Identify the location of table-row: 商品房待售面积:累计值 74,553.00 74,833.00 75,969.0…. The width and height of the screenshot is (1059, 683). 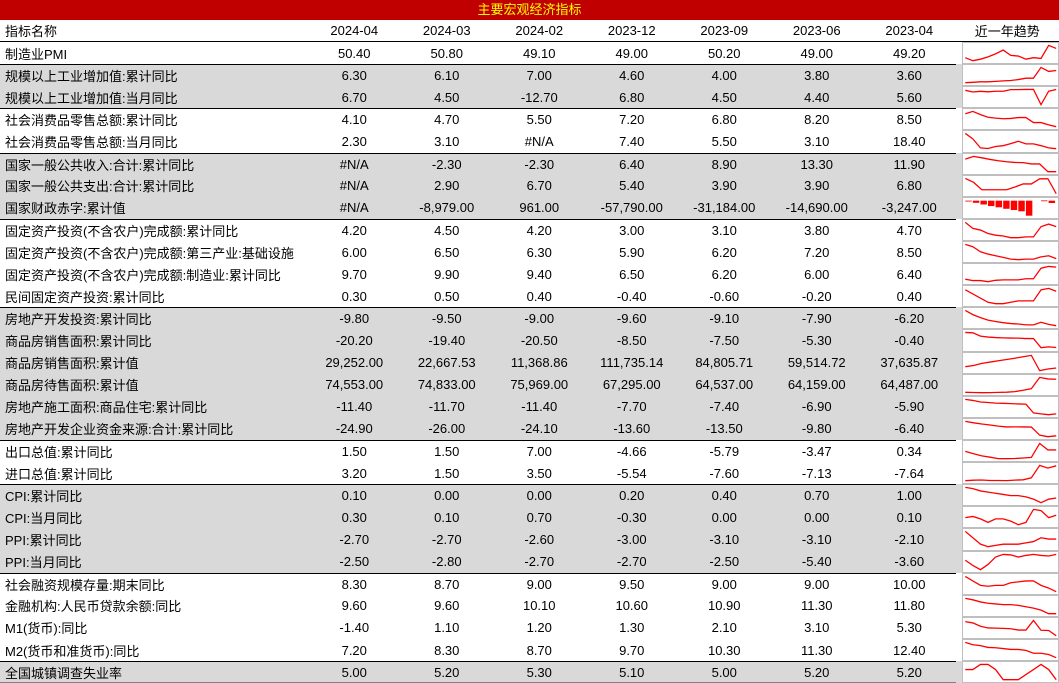
(529, 384).